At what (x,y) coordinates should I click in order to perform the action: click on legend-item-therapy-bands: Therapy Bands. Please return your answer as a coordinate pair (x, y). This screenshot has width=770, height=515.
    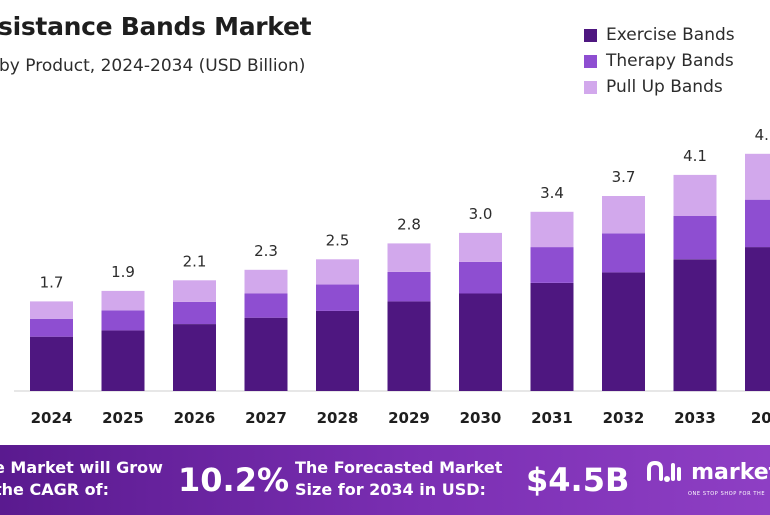
    Looking at the image, I should click on (659, 61).